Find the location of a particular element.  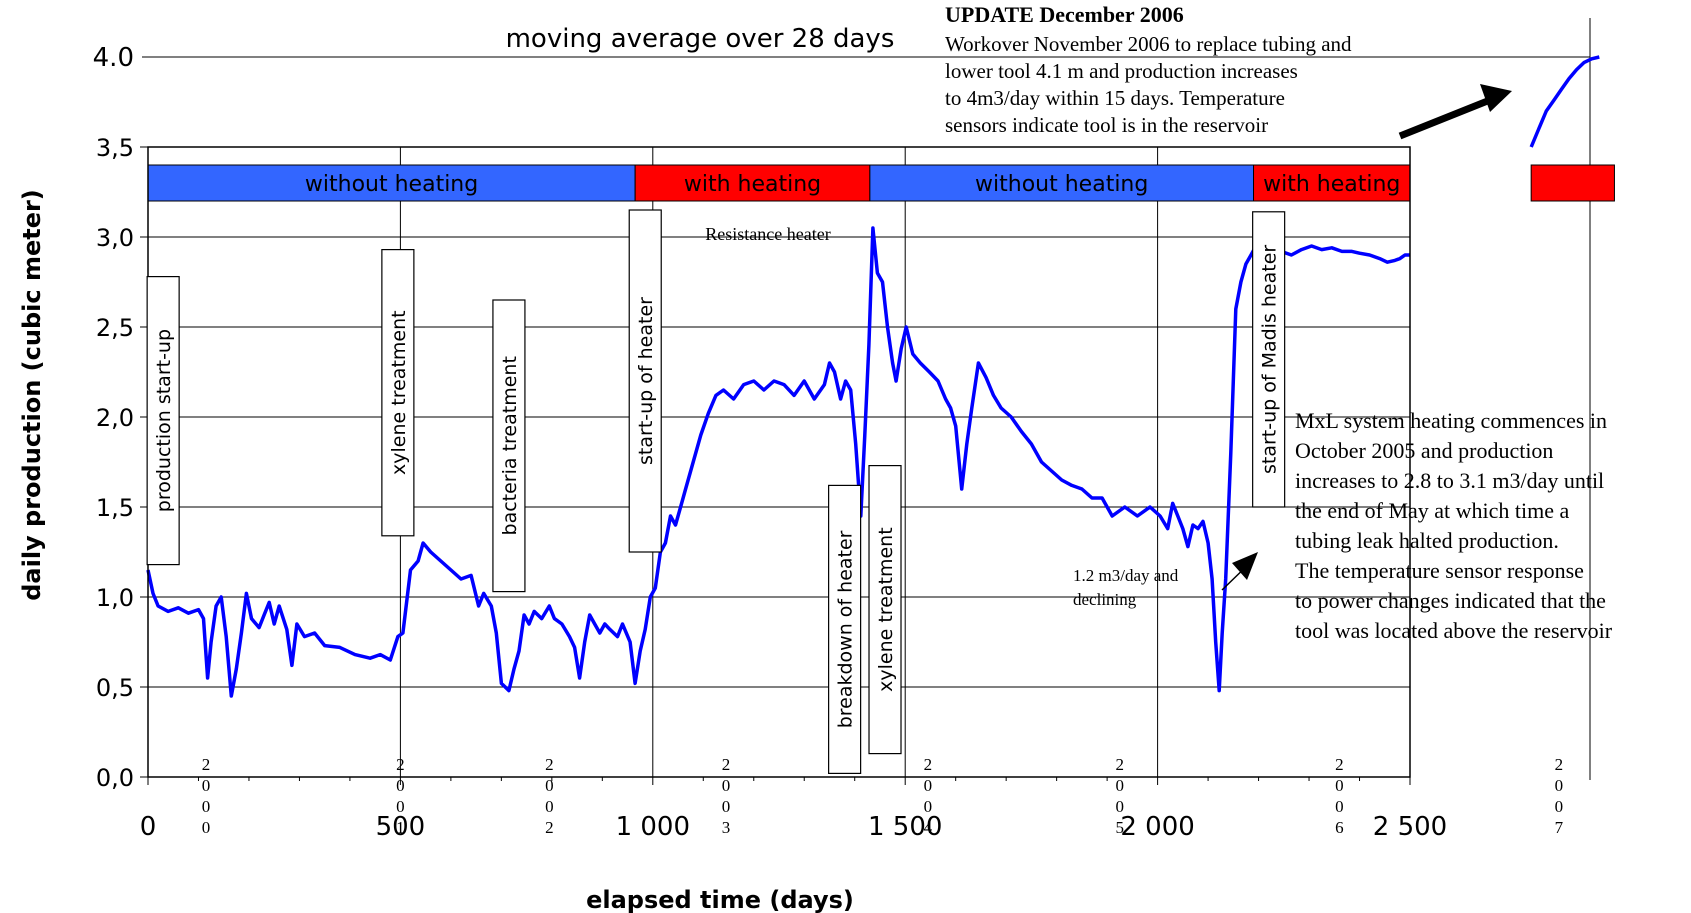

phase-band is located at coordinates (1572, 183).